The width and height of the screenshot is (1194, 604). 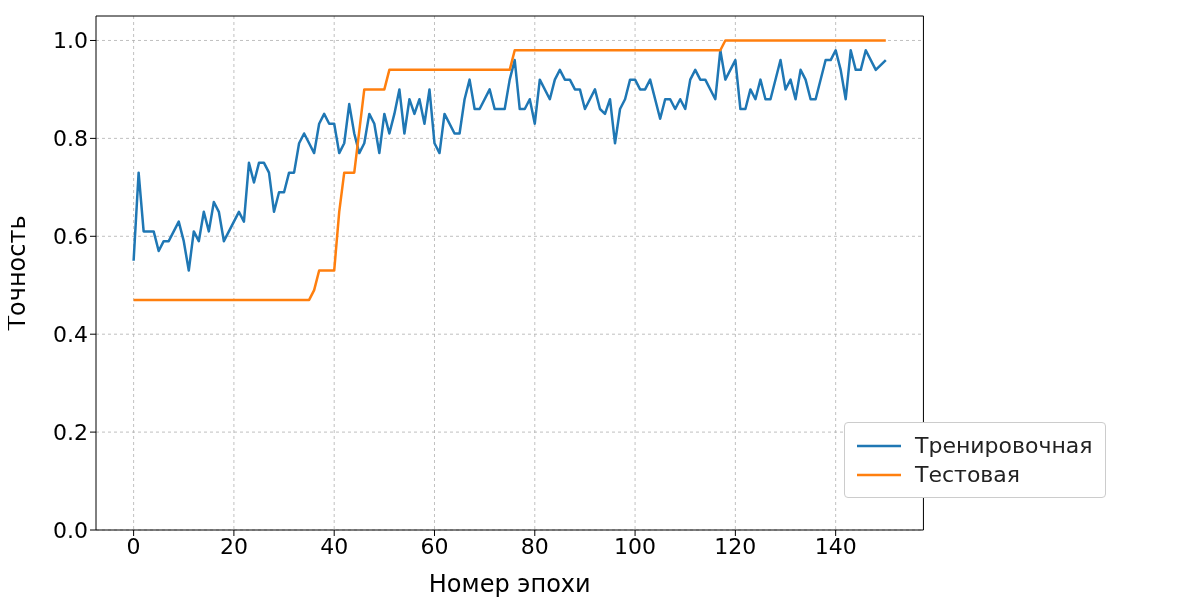 What do you see at coordinates (735, 546) in the screenshot?
I see `x-tick-label: 120` at bounding box center [735, 546].